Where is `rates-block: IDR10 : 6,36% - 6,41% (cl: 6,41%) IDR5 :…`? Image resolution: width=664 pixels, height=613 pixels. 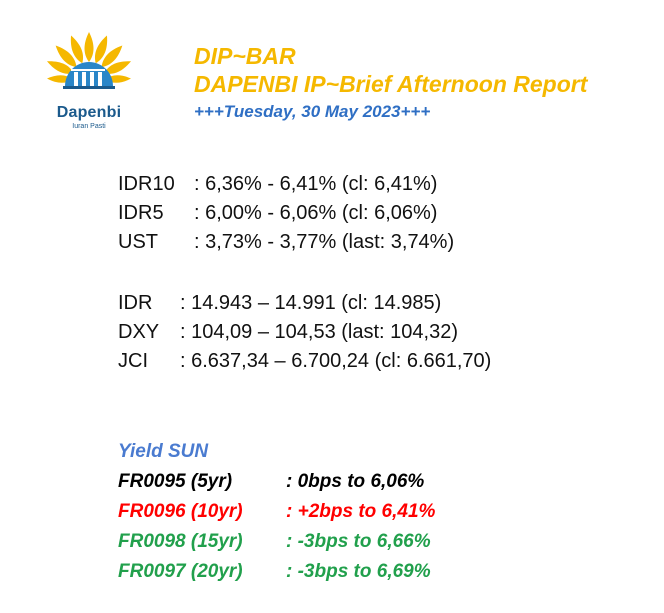 rates-block: IDR10 : 6,36% - 6,41% (cl: 6,41%) IDR5 :… is located at coordinates (286, 213).